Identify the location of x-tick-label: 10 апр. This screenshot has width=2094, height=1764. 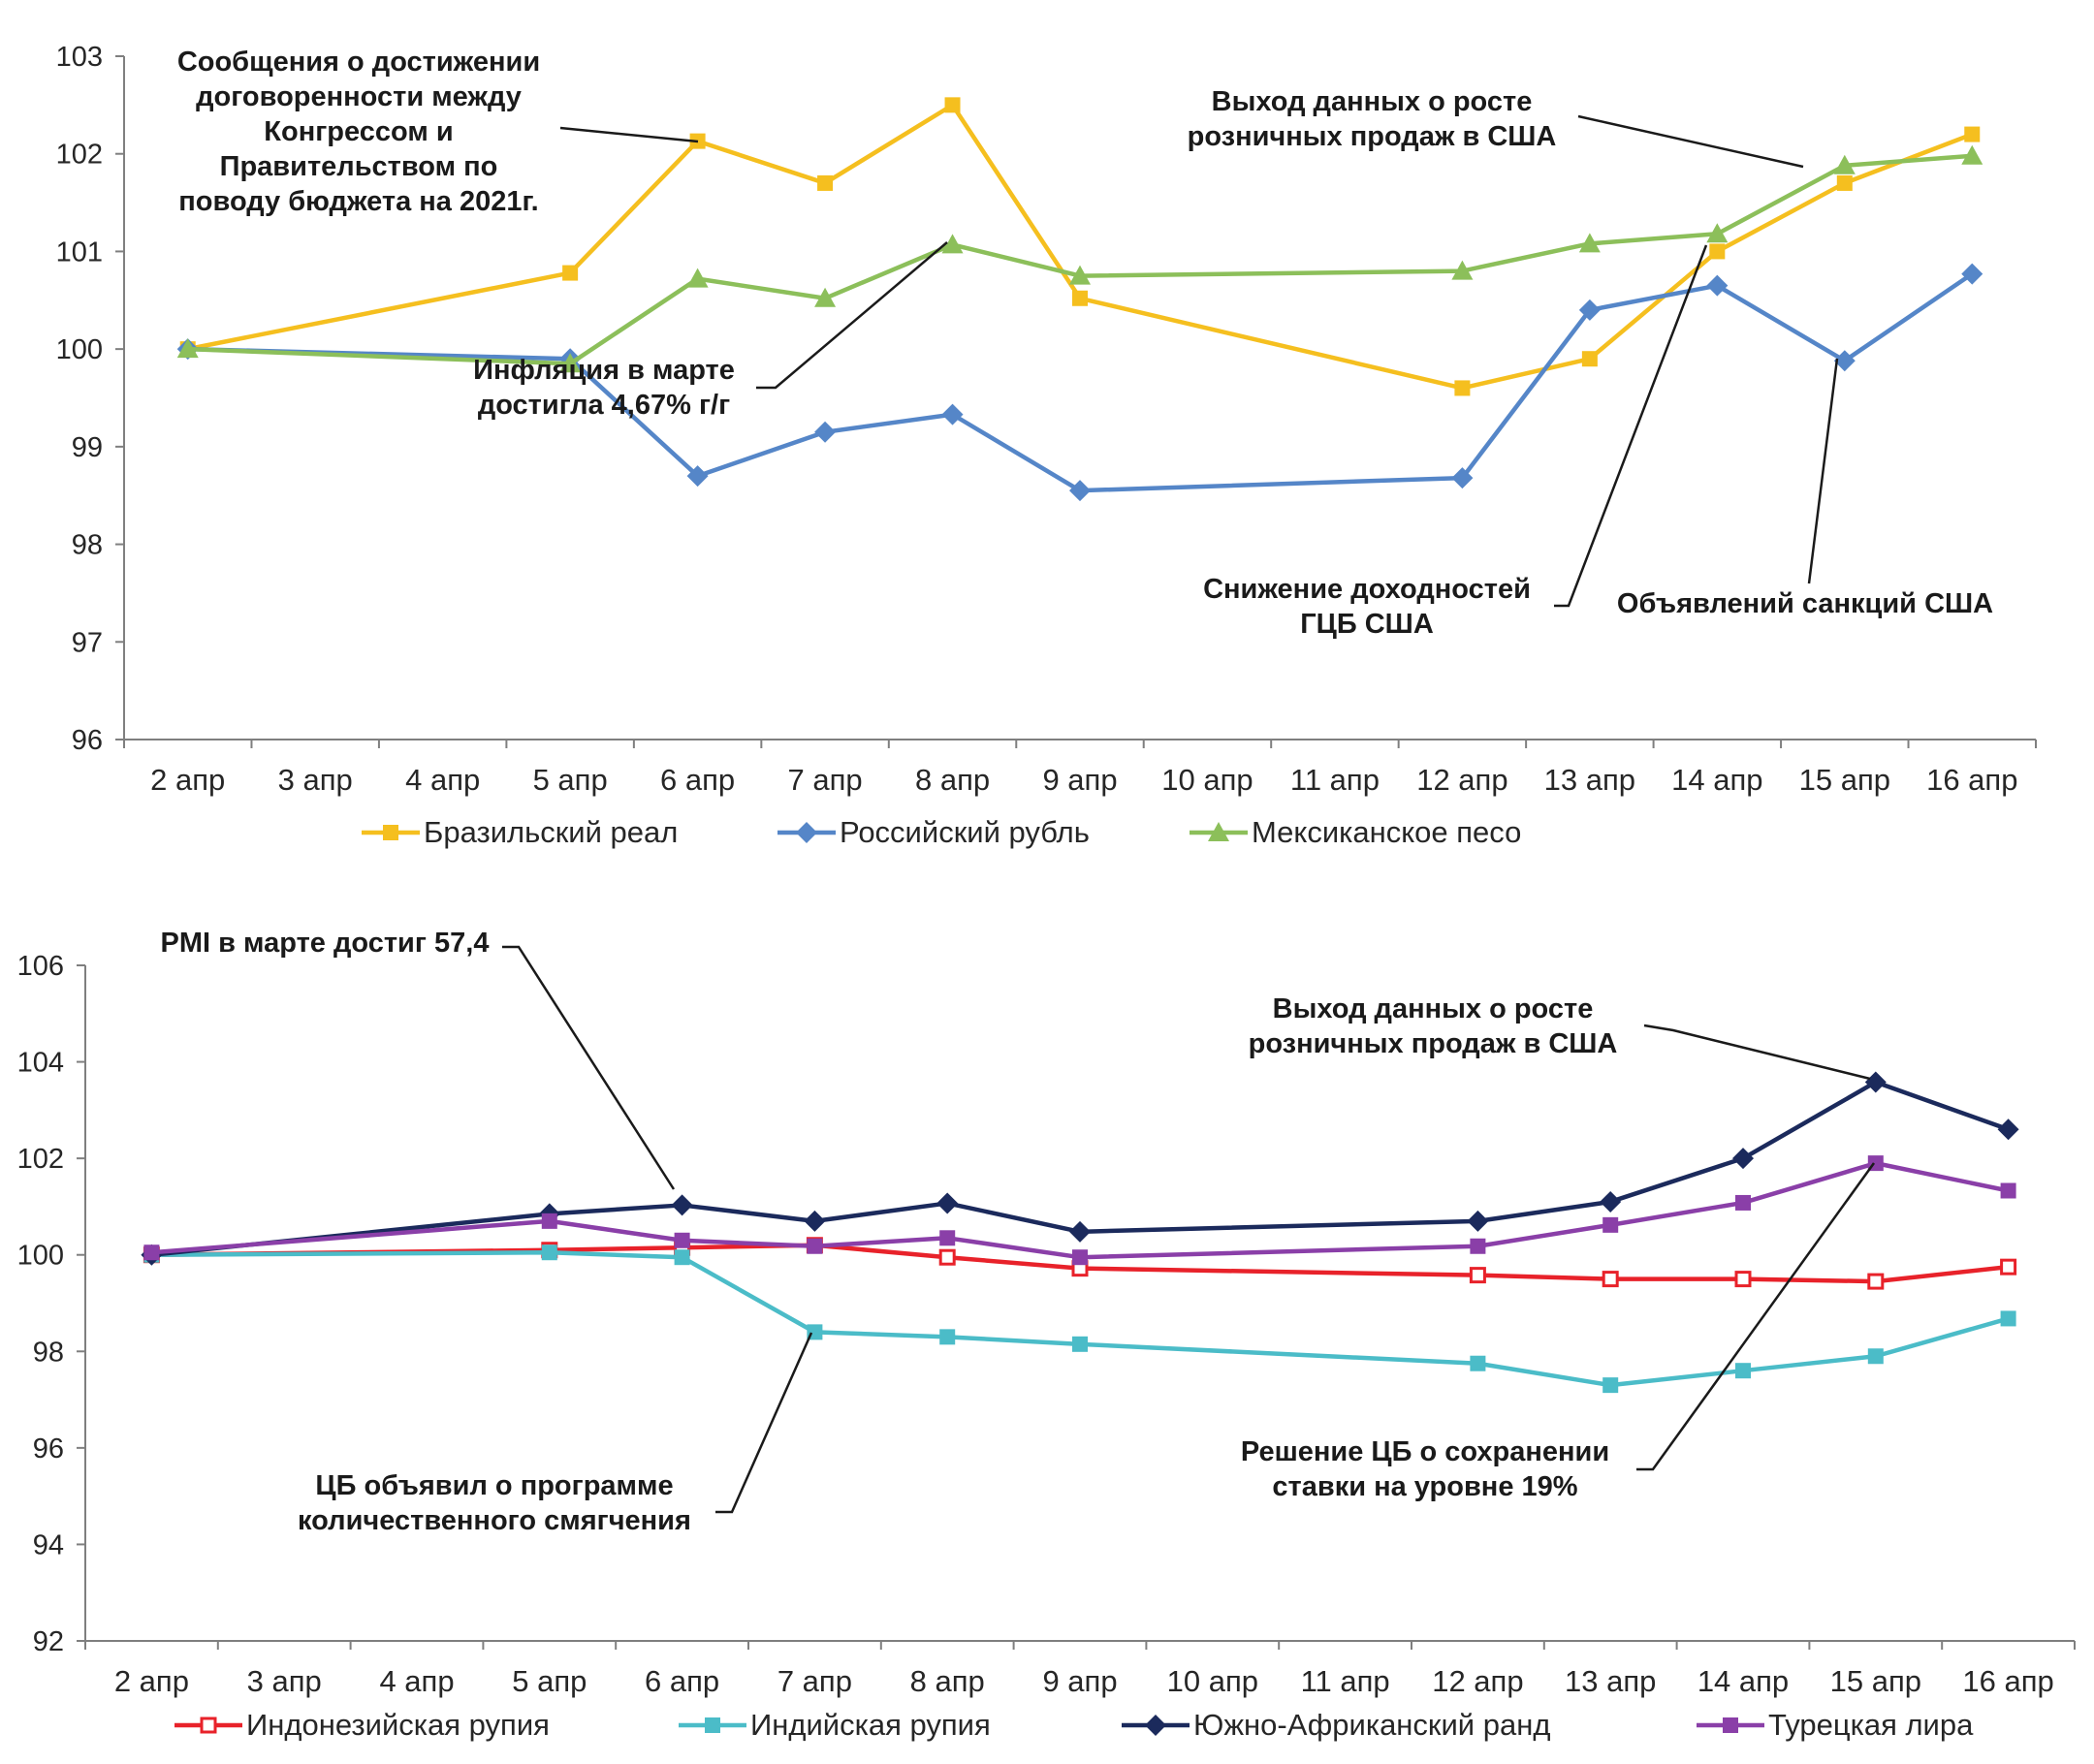
(1207, 780).